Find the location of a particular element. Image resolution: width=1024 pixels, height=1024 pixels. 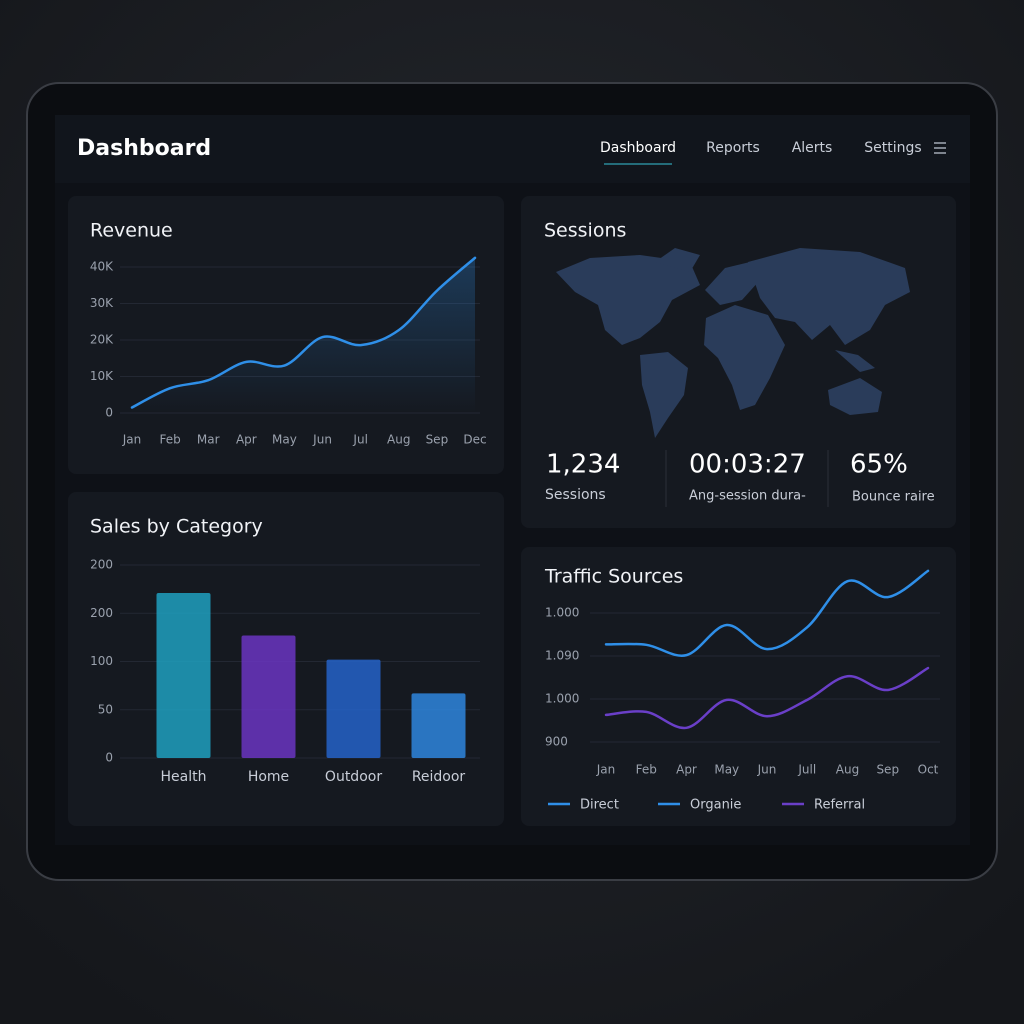

x-tick-label: Home is located at coordinates (268, 777).